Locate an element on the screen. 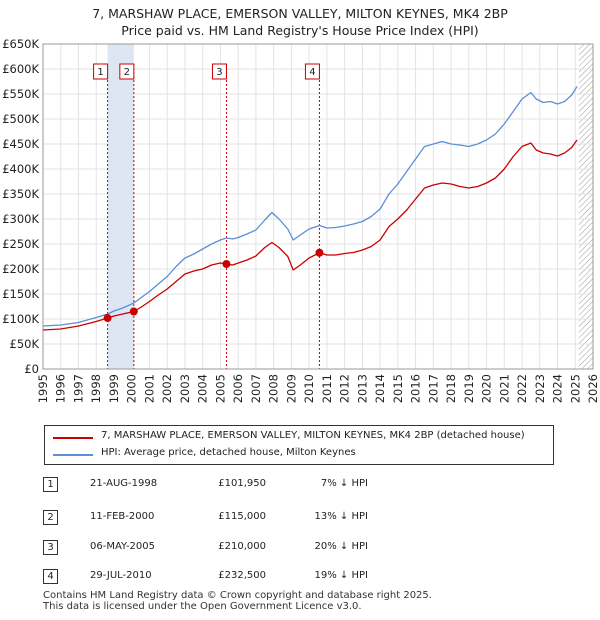 The image size is (600, 620). x-tick-label: 2002 is located at coordinates (167, 388).